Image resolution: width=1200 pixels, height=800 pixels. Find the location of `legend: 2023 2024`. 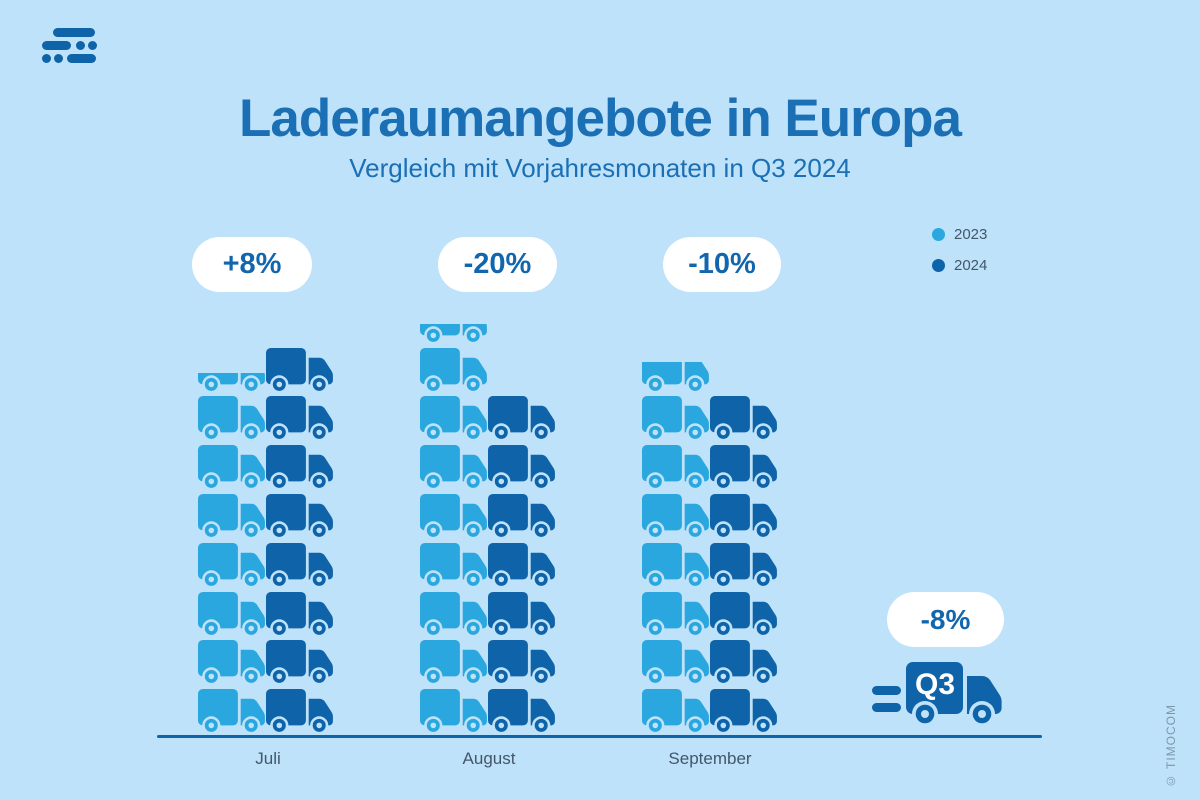

legend: 2023 2024 is located at coordinates (959, 257).